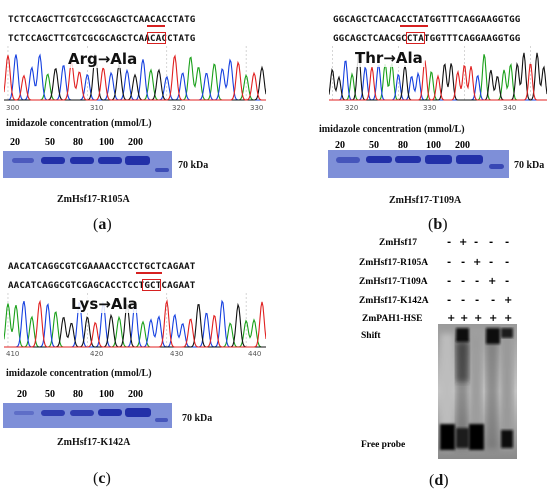 The image size is (550, 496). What do you see at coordinates (439, 480) in the screenshot?
I see `panel-letter: (d)` at bounding box center [439, 480].